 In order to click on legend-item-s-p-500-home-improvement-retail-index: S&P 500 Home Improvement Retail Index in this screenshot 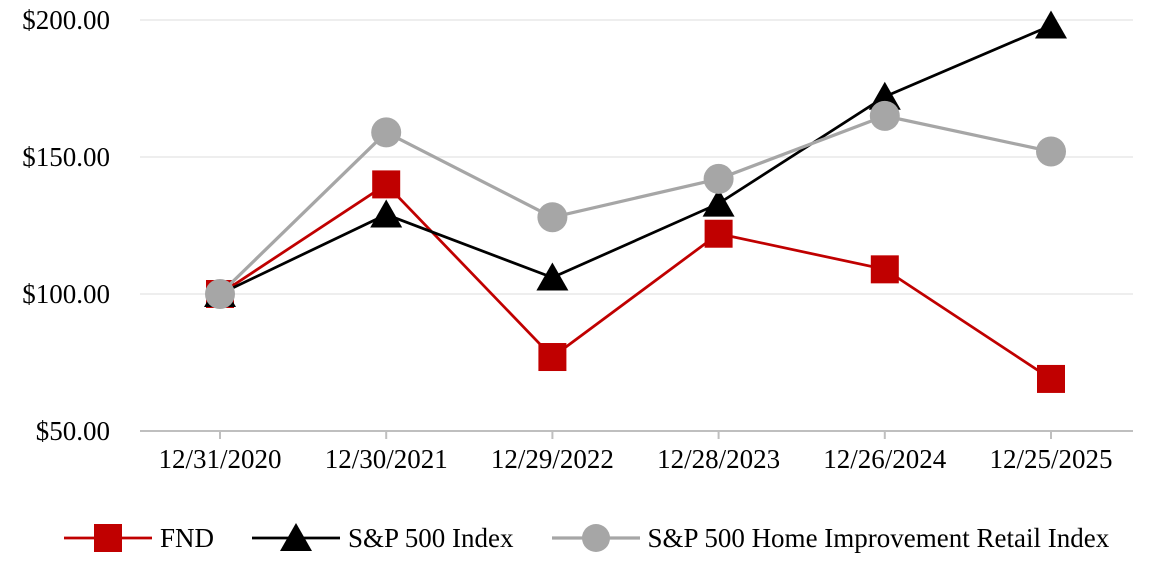, I will do `click(830, 538)`.